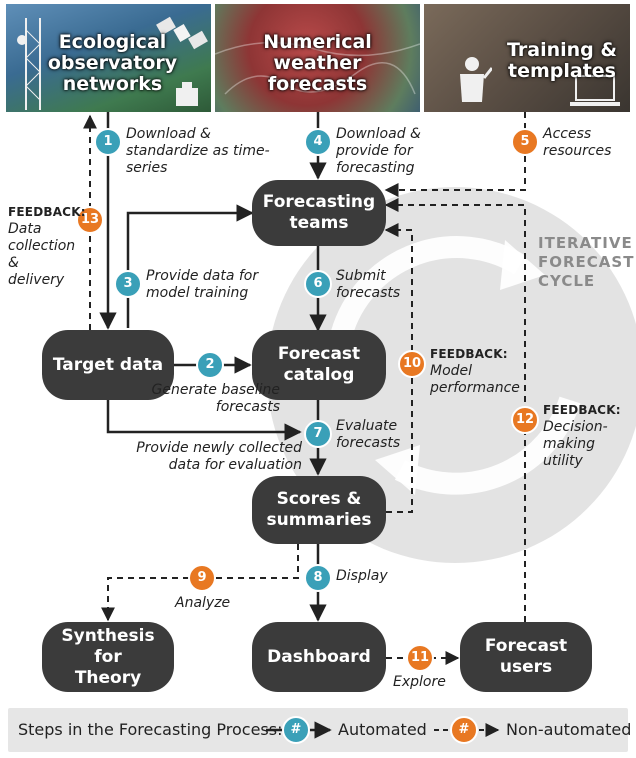  What do you see at coordinates (562, 60) in the screenshot?
I see `training-banner-title: Training & templates` at bounding box center [562, 60].